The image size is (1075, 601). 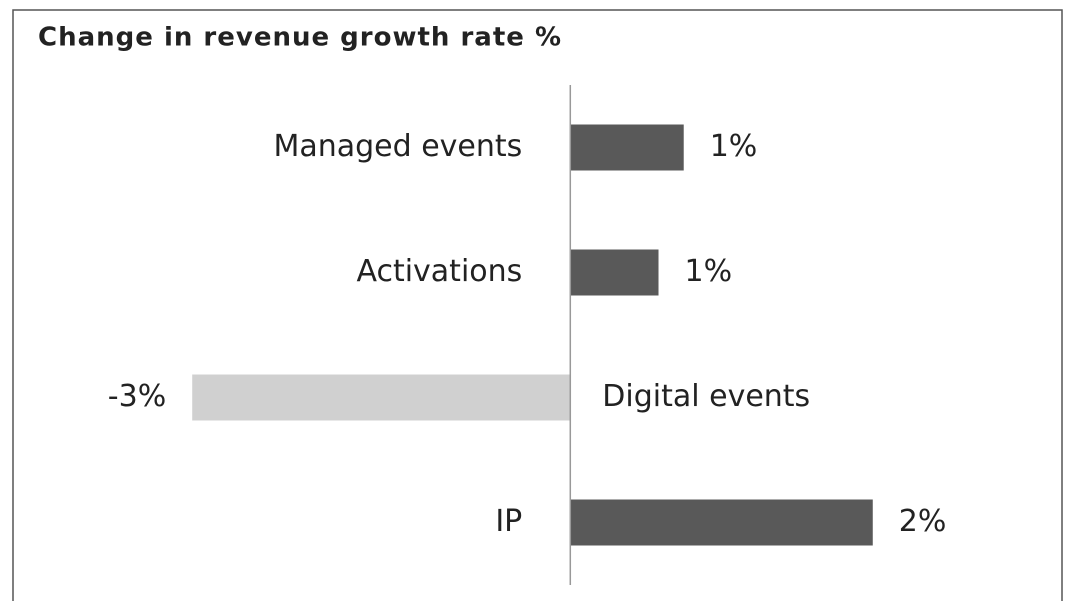 What do you see at coordinates (439, 271) in the screenshot?
I see `category-label: Activations` at bounding box center [439, 271].